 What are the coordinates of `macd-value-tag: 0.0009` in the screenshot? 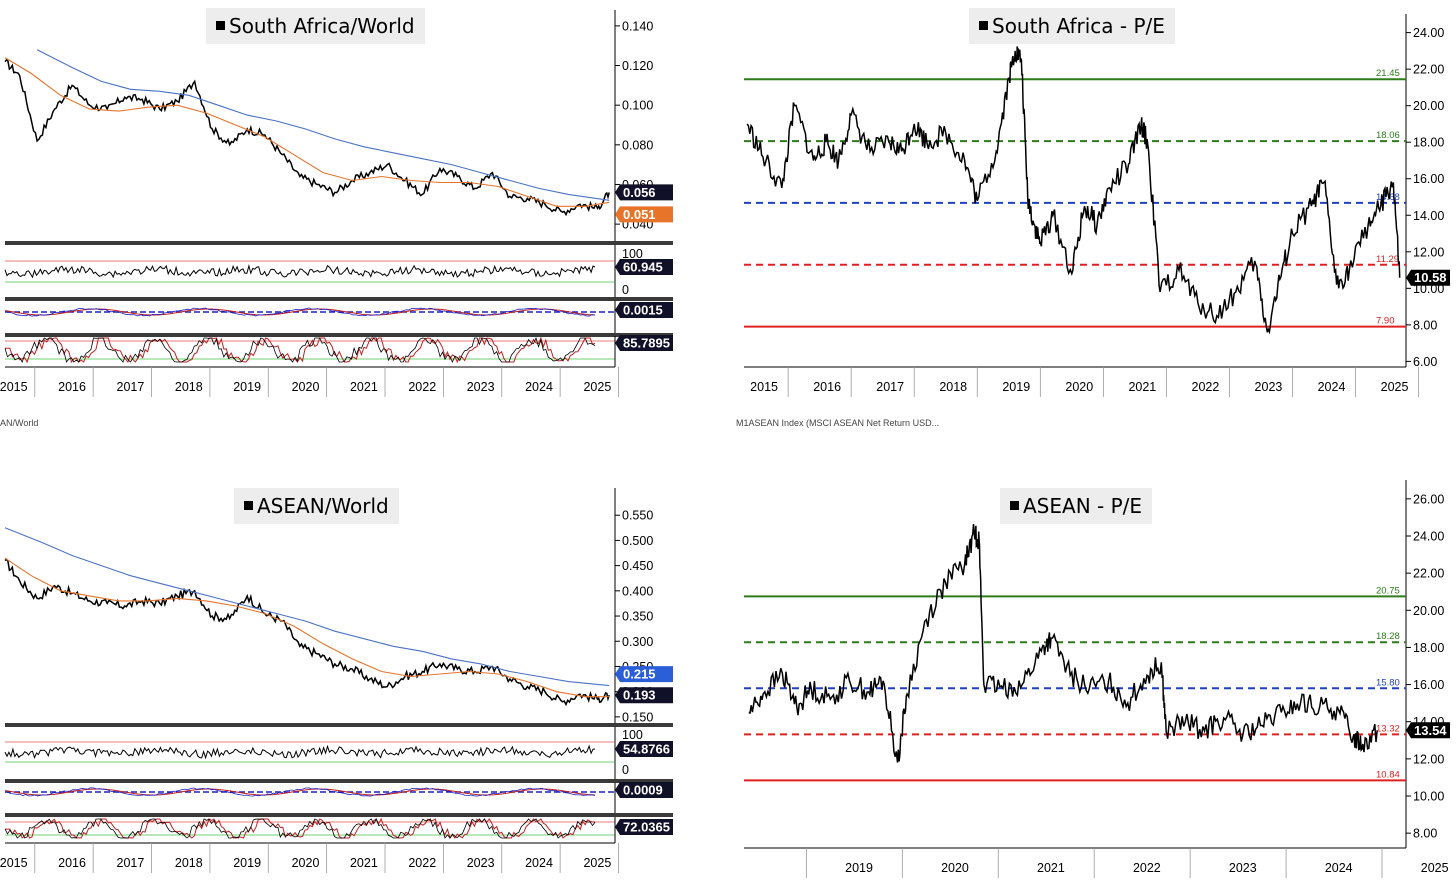 It's located at (643, 790).